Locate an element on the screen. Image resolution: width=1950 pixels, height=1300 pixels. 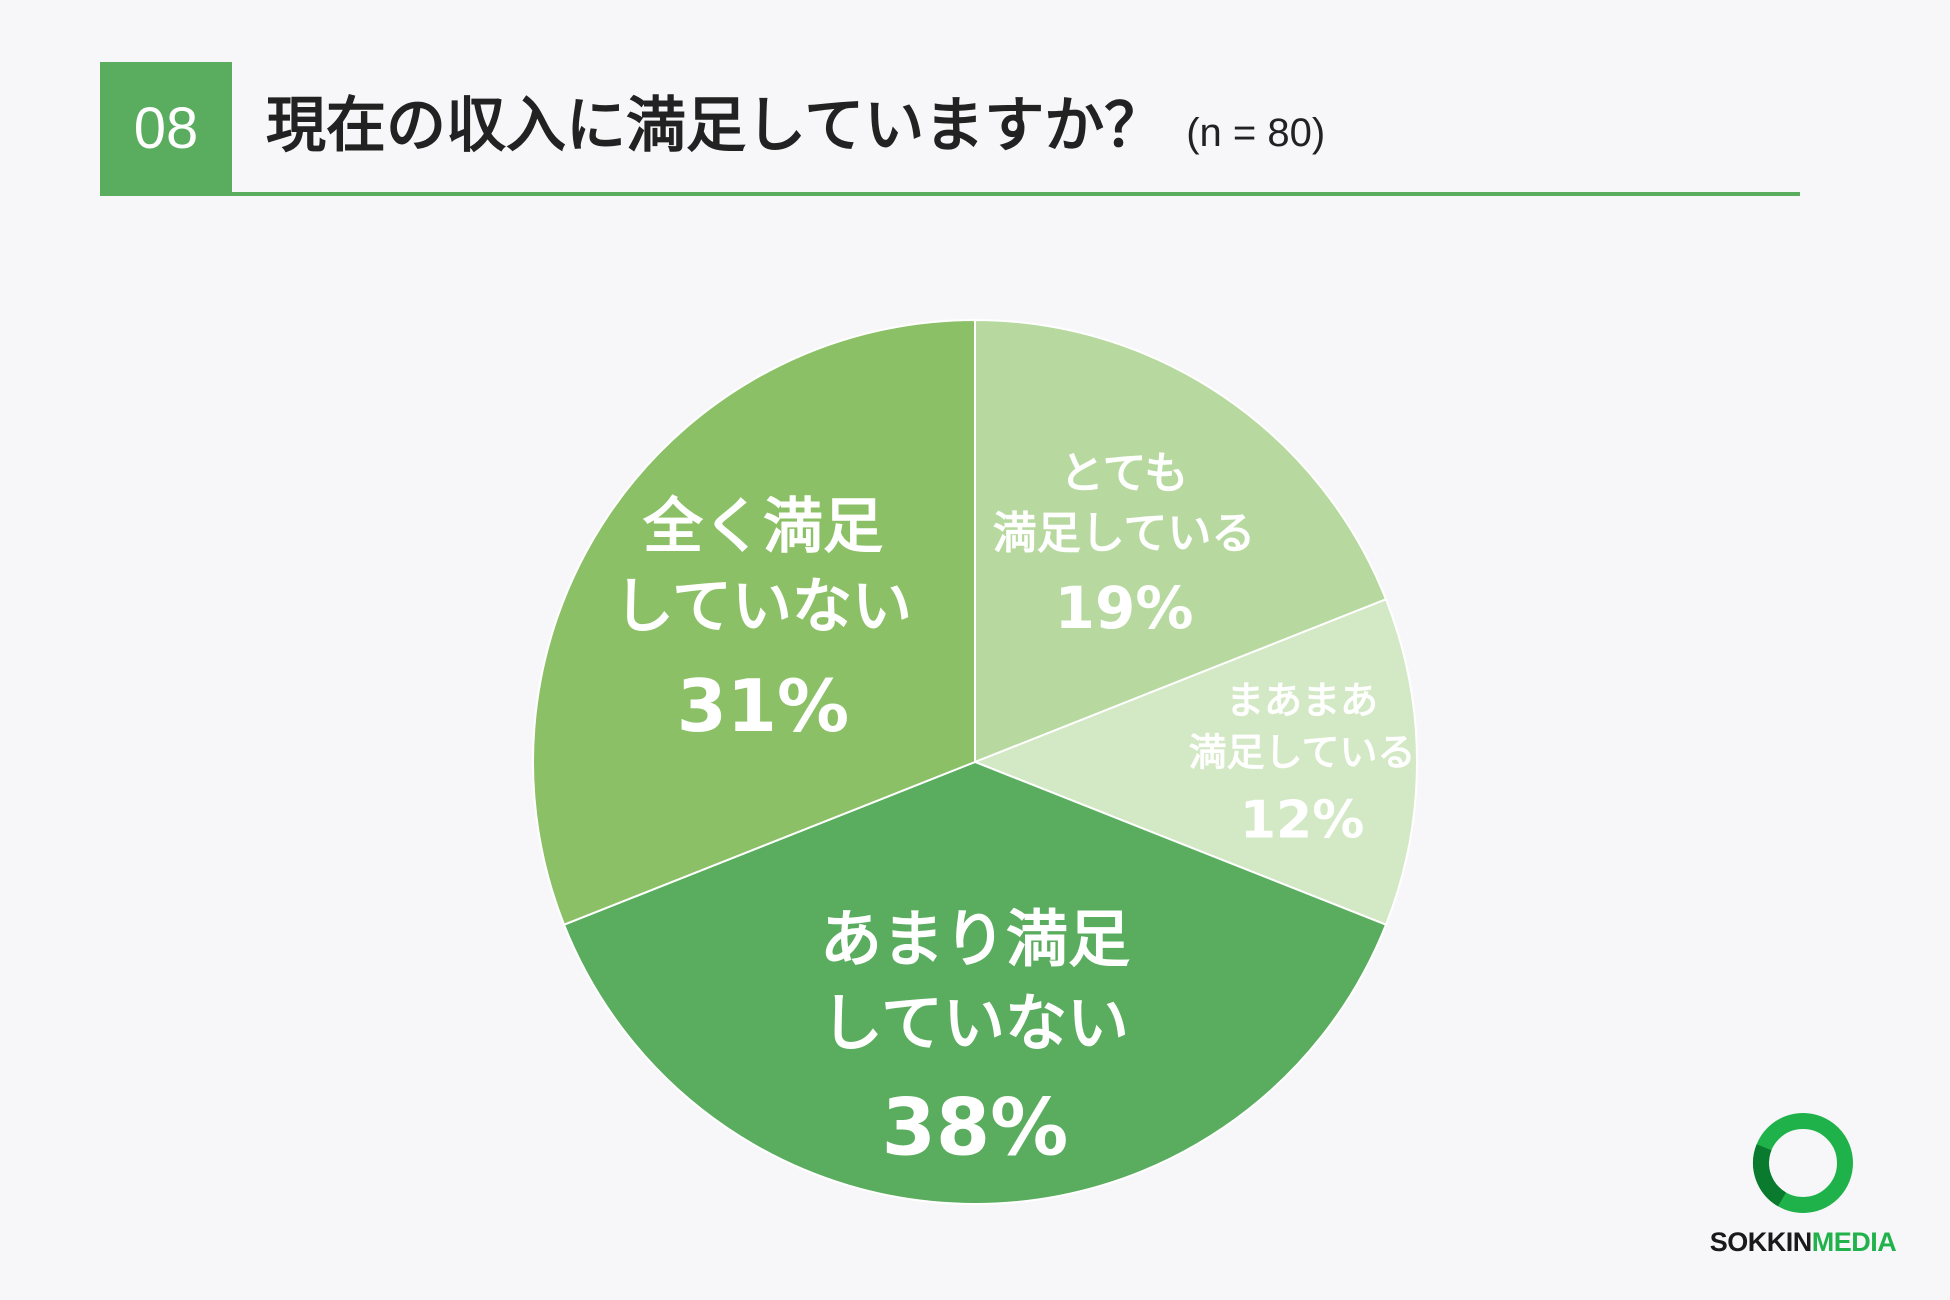
header-underline is located at coordinates (950, 194).